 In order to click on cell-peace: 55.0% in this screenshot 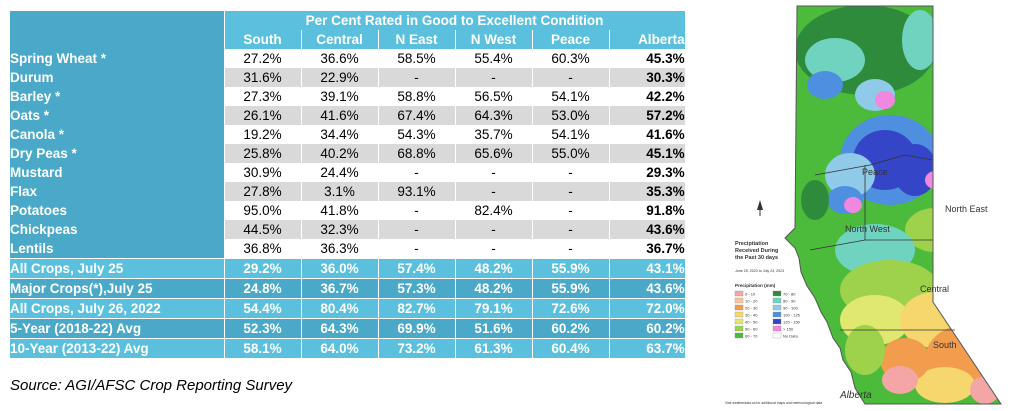, I will do `click(571, 153)`.